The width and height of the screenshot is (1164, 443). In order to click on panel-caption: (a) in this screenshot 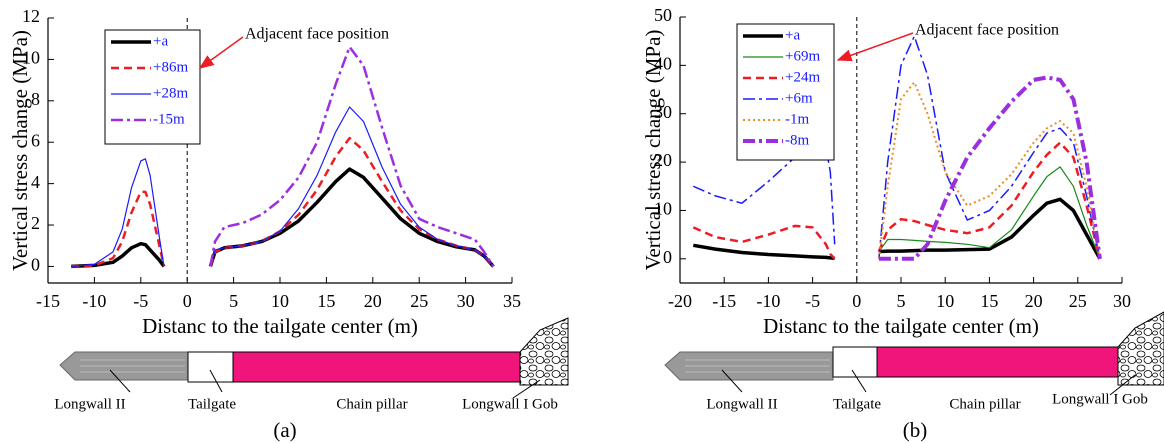, I will do `click(284, 430)`.